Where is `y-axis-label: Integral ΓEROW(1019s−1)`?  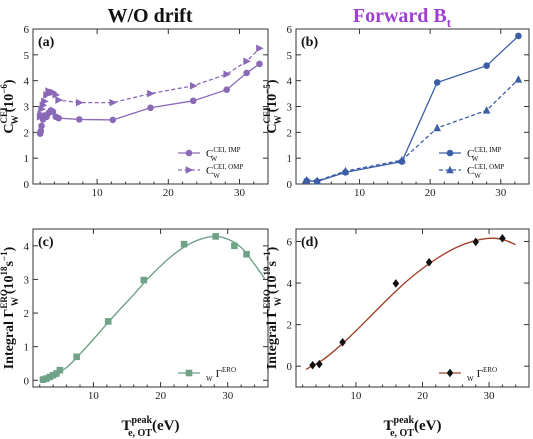
y-axis-label: Integral ΓEROW(1019s−1) is located at coordinates (272, 307).